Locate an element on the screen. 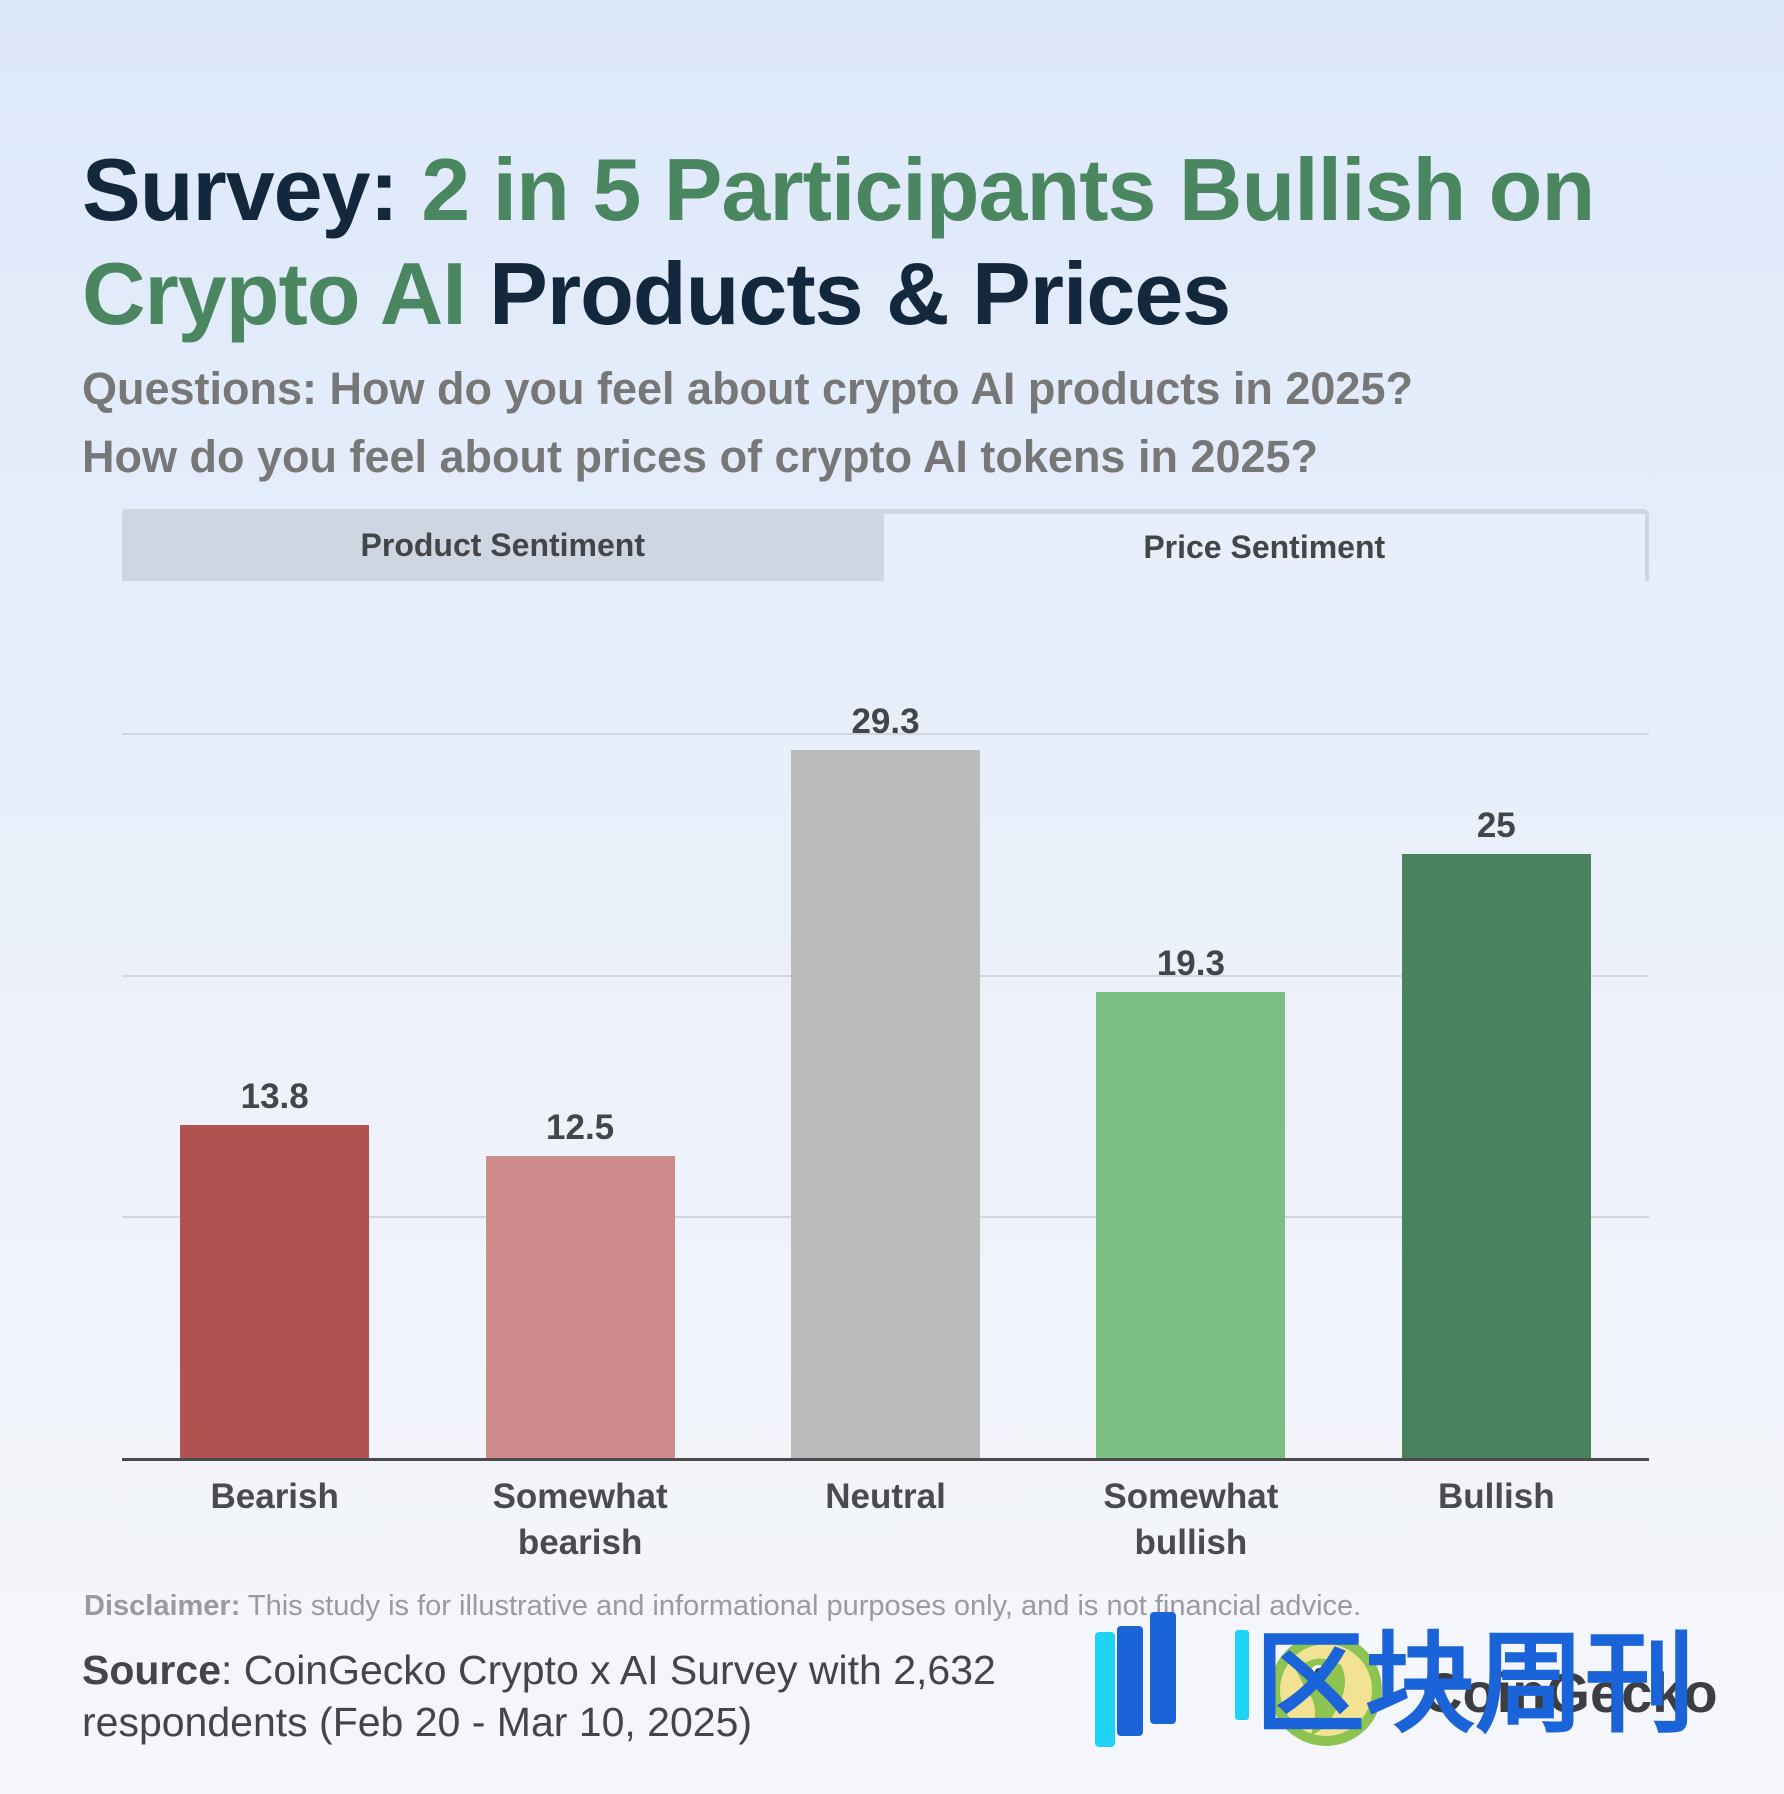  source-label: Source is located at coordinates (151, 1670).